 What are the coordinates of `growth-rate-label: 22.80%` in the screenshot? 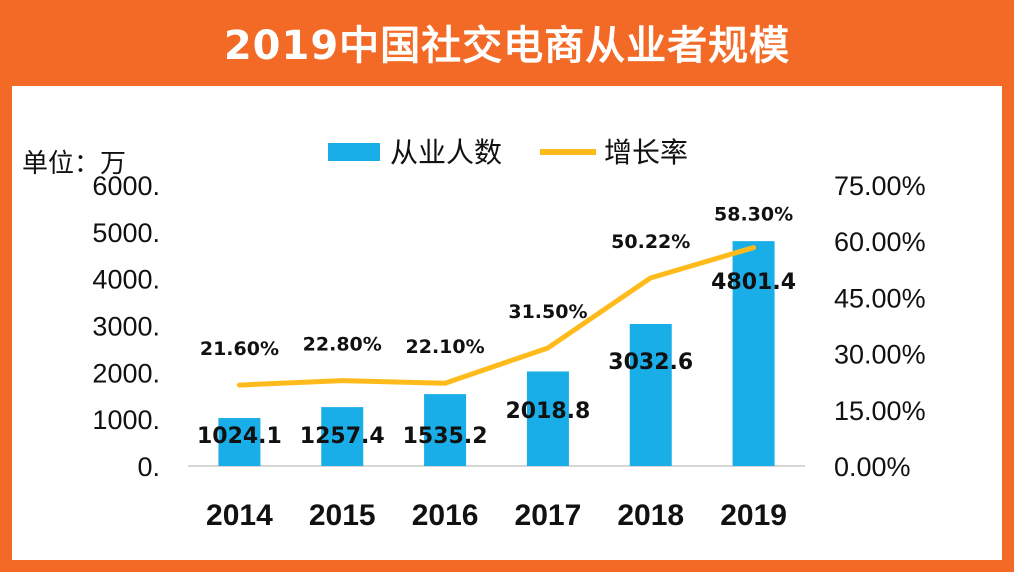 It's located at (342, 345).